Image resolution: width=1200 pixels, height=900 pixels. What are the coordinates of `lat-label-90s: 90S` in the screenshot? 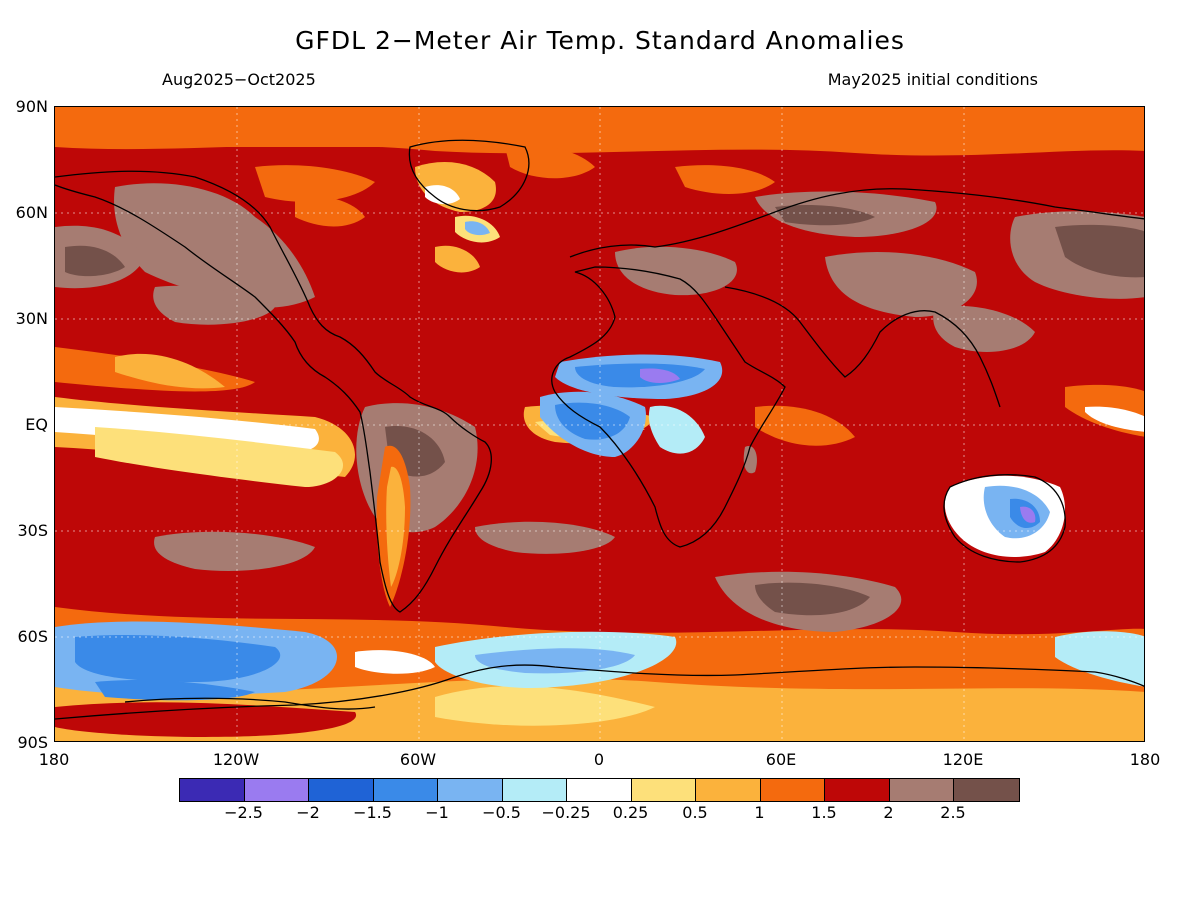 It's located at (32, 742).